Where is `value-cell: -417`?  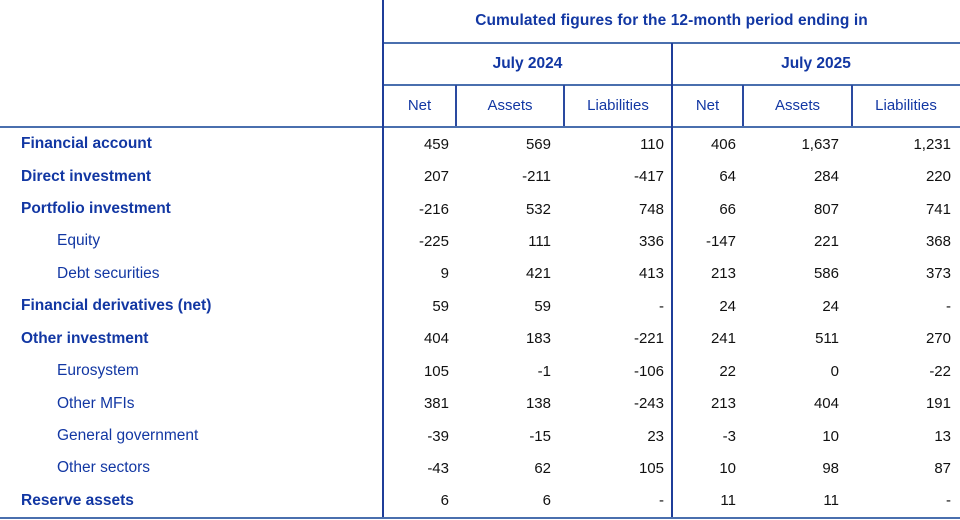
value-cell: -417 is located at coordinates (648, 177).